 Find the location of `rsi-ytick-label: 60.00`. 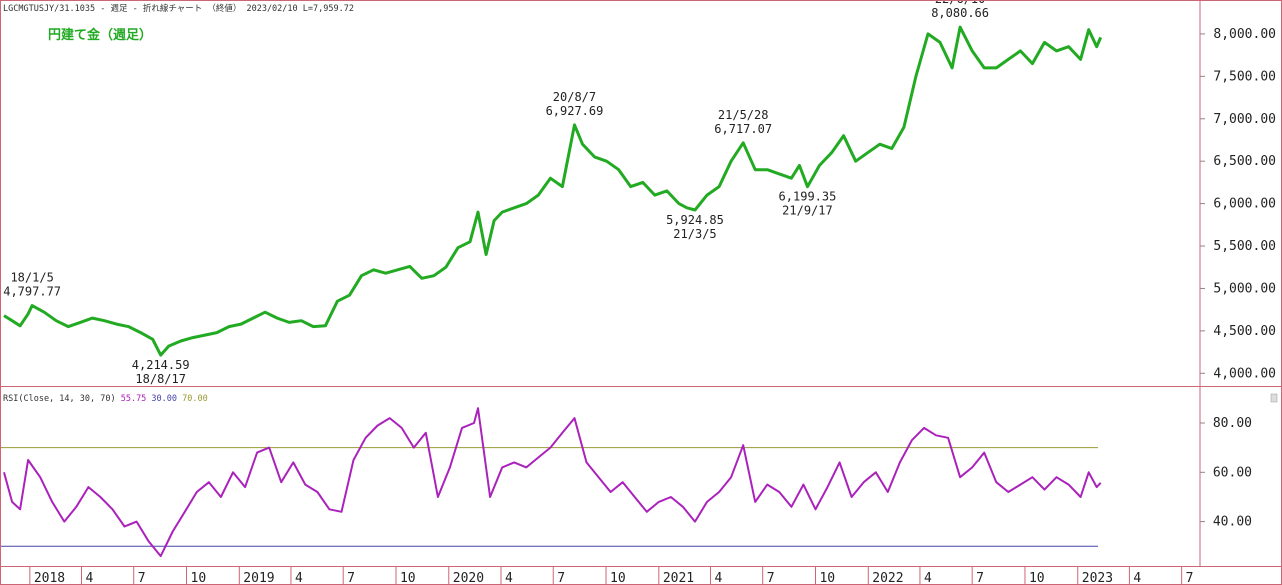

rsi-ytick-label: 60.00 is located at coordinates (1232, 472).